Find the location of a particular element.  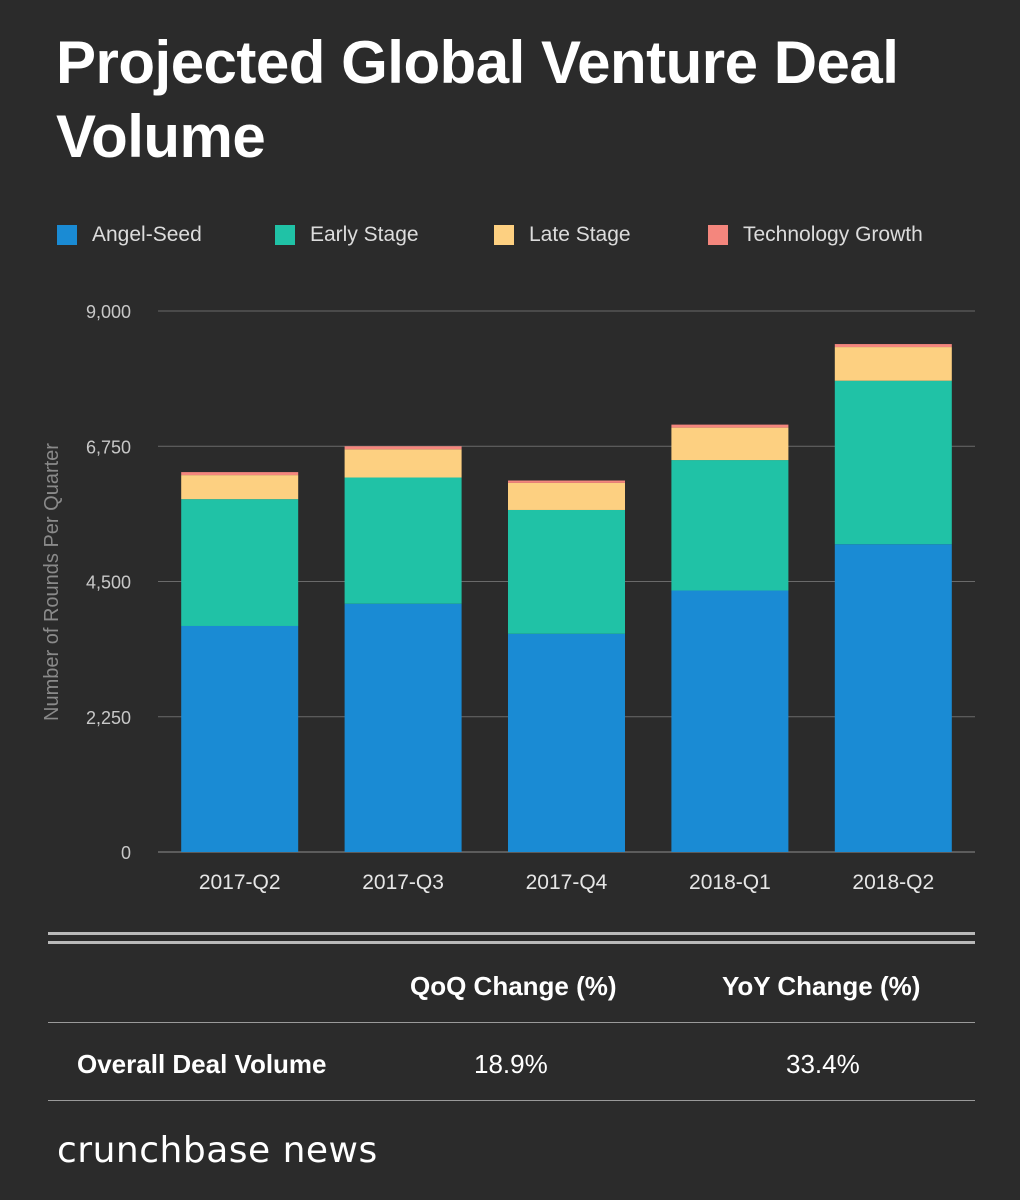

crunchbase-news-logo: crunchbase news is located at coordinates (217, 1150).